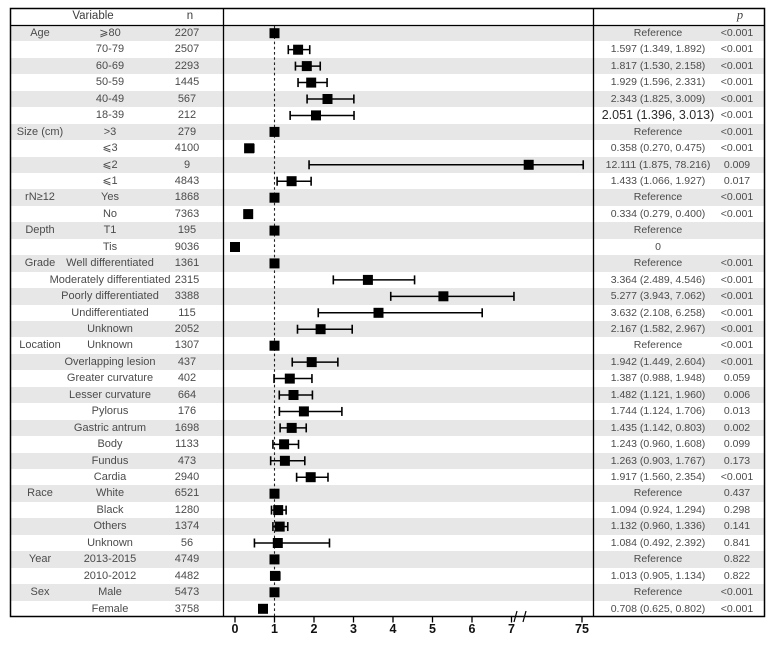 The height and width of the screenshot is (648, 775). What do you see at coordinates (737, 460) in the screenshot?
I see `row-p-value: 0.173` at bounding box center [737, 460].